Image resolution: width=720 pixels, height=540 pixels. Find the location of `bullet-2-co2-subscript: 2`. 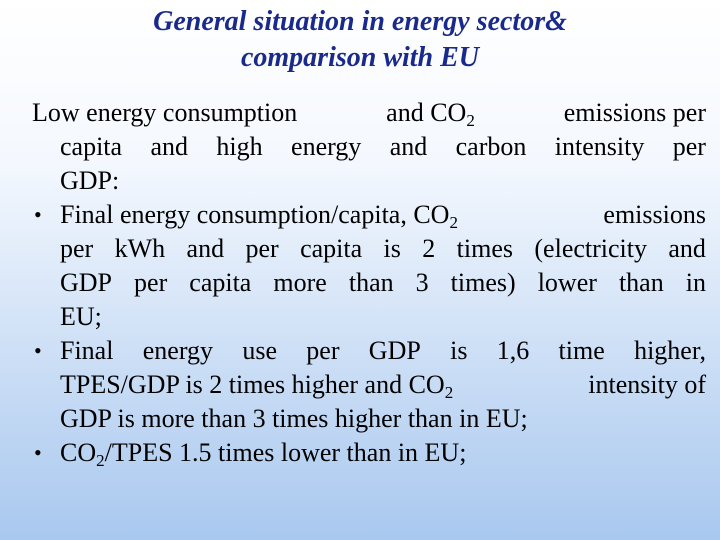

bullet-2-co2-subscript: 2 is located at coordinates (449, 392).